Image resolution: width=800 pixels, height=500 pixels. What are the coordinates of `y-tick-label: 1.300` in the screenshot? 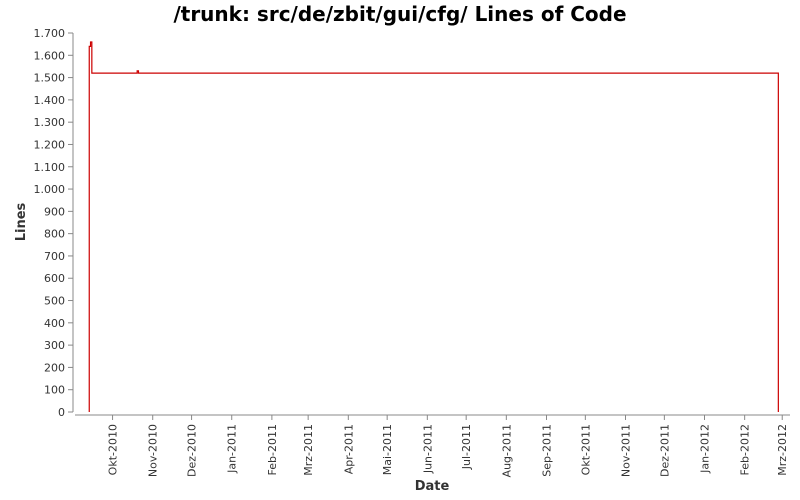 It's located at (50, 122).